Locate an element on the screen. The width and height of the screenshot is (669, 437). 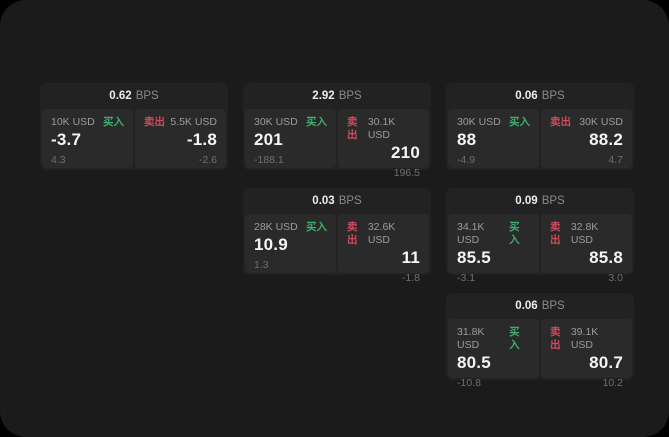
sell-amount: 5.5K USD is located at coordinates (193, 122).